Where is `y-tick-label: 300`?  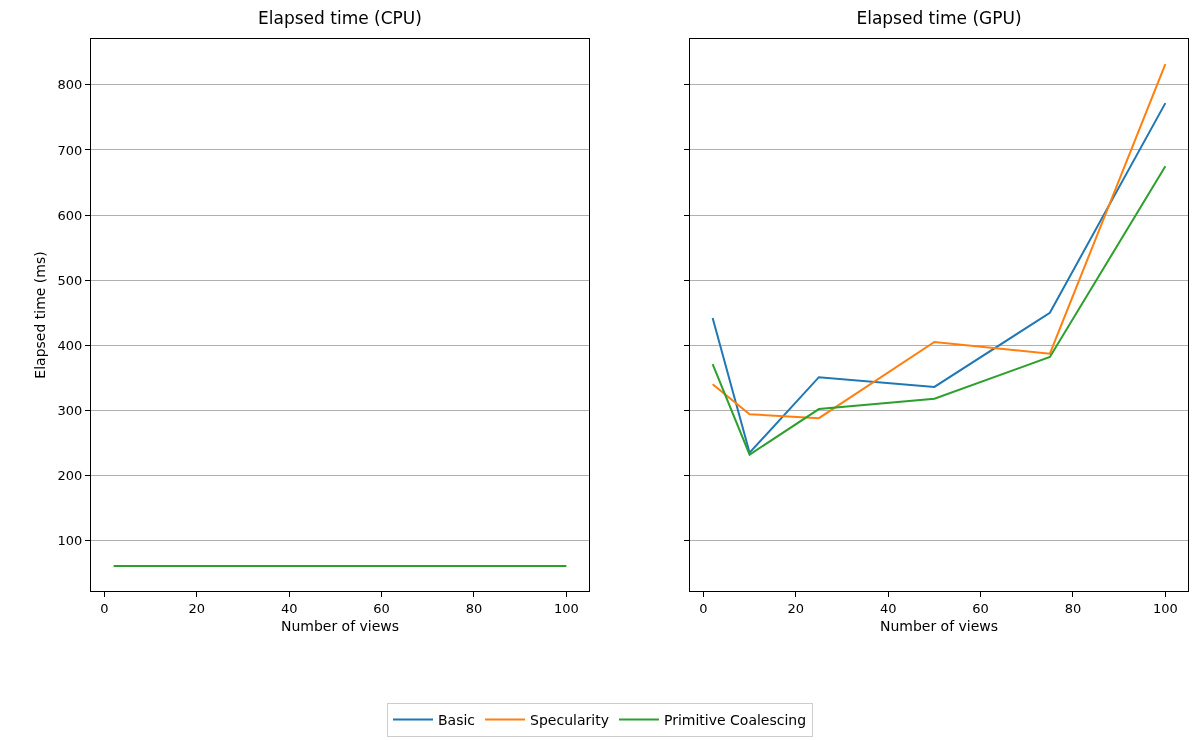
y-tick-label: 300 is located at coordinates (70, 410).